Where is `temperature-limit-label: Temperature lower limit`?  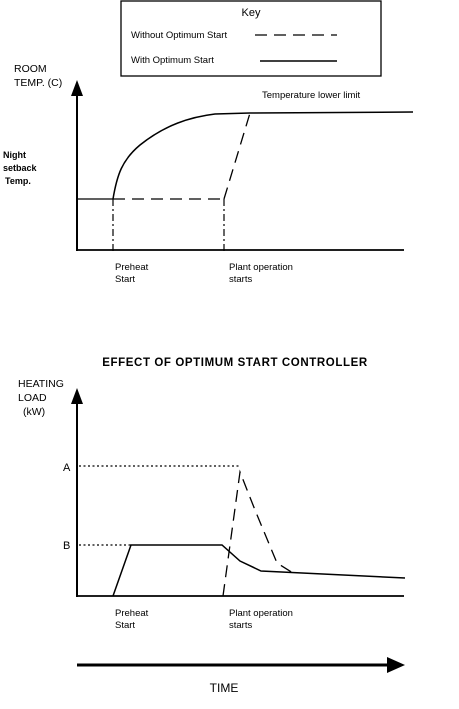
temperature-limit-label: Temperature lower limit is located at coordinates (311, 95).